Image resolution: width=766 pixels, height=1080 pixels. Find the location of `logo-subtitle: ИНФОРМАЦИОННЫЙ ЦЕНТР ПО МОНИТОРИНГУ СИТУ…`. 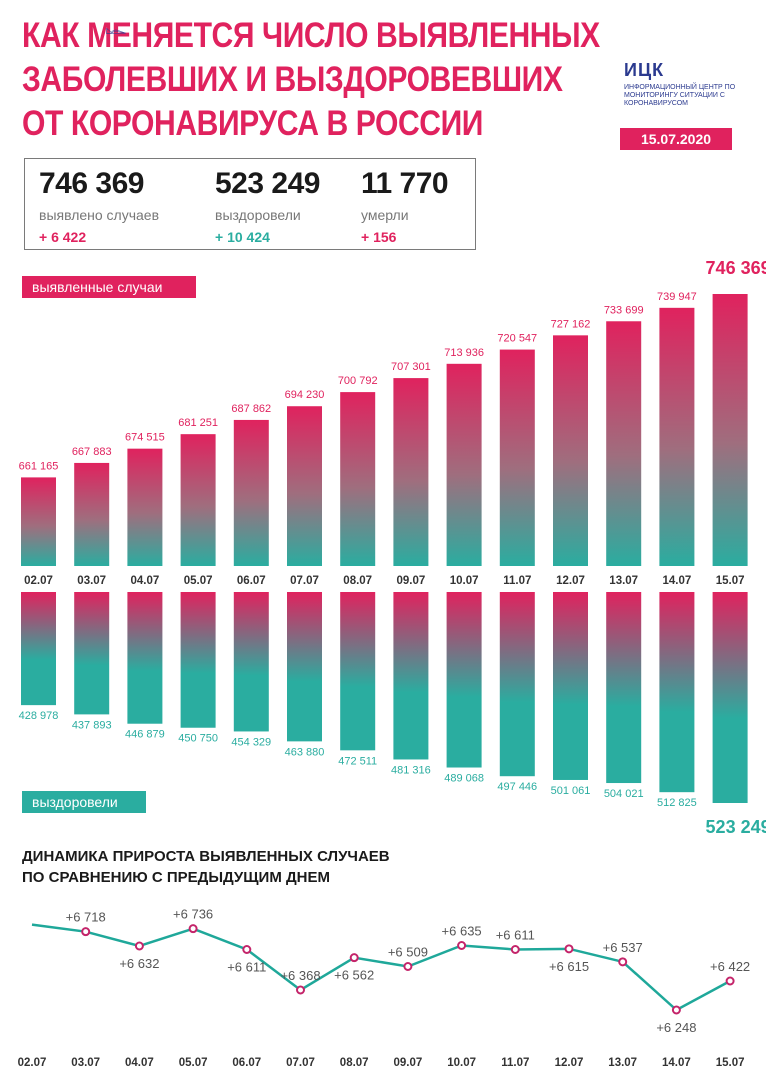

logo-subtitle: ИНФОРМАЦИОННЫЙ ЦЕНТР ПО МОНИТОРИНГУ СИТУ… is located at coordinates (680, 95).